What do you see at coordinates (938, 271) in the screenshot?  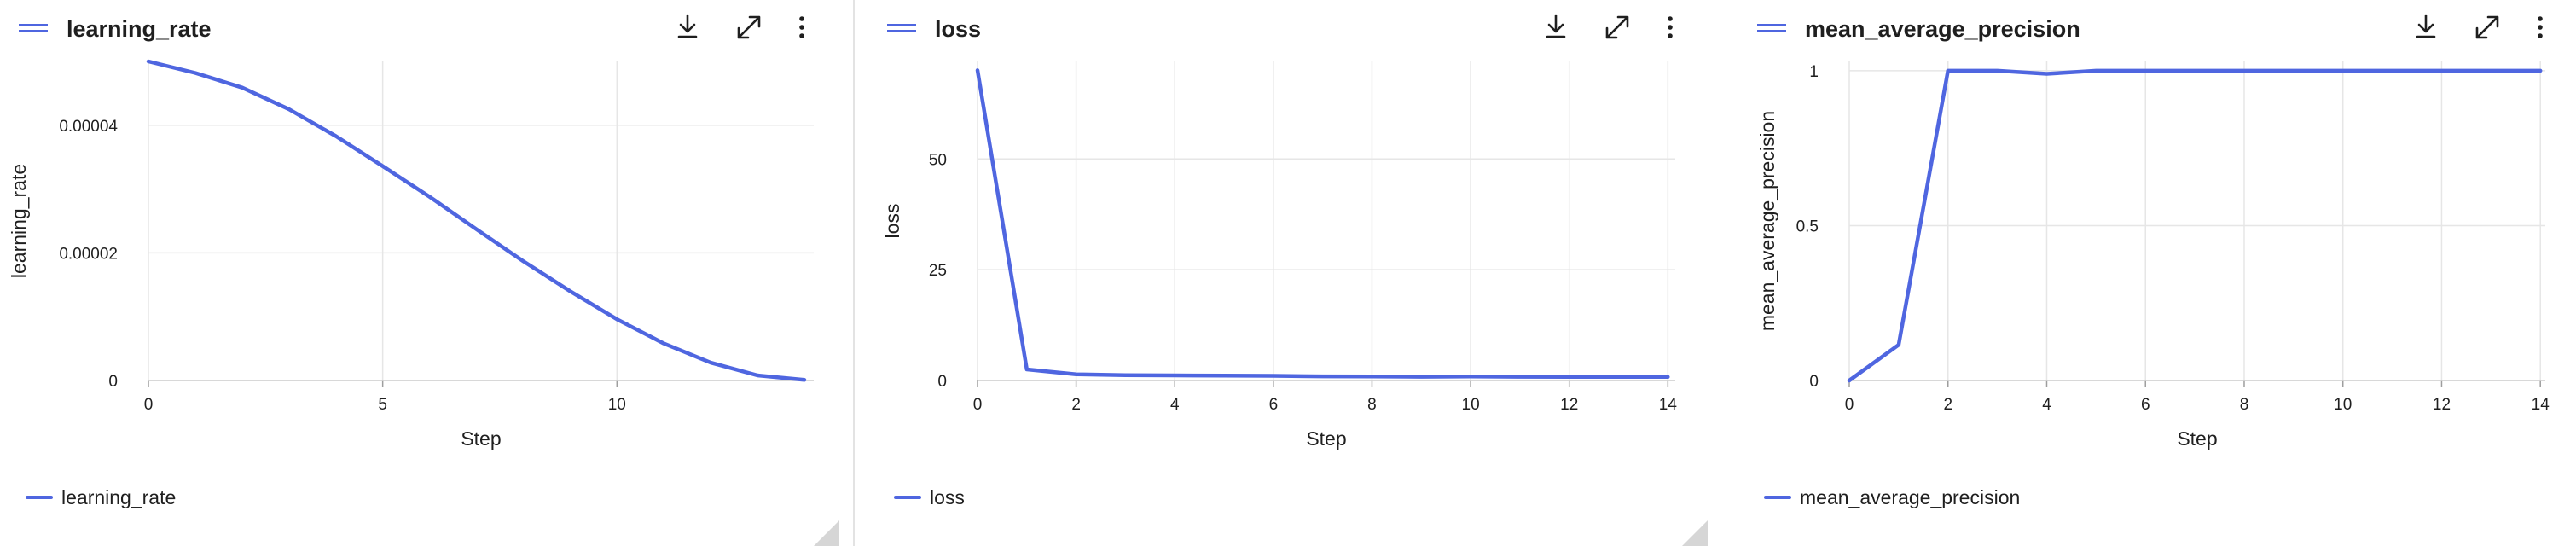 I see `y-tick-label: 25` at bounding box center [938, 271].